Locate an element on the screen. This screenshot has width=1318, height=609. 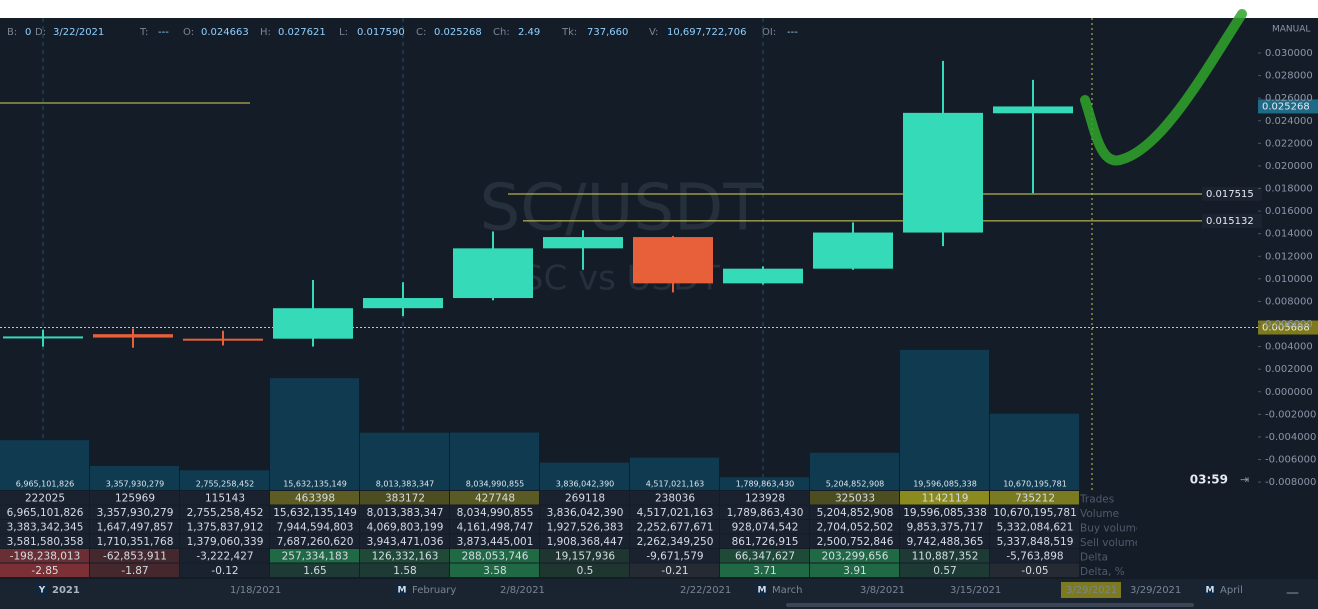
volume-label: 2,755,258,452 is located at coordinates (225, 484).